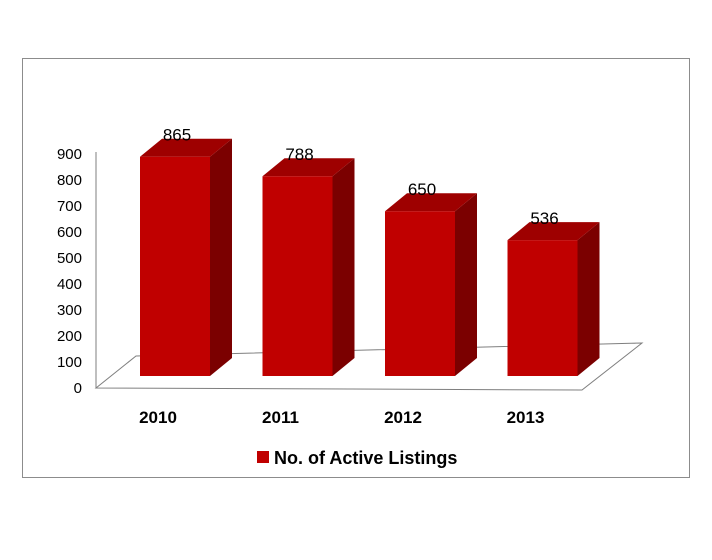  I want to click on x-axis: 2010 2011 2012 2013, so click(341, 417).